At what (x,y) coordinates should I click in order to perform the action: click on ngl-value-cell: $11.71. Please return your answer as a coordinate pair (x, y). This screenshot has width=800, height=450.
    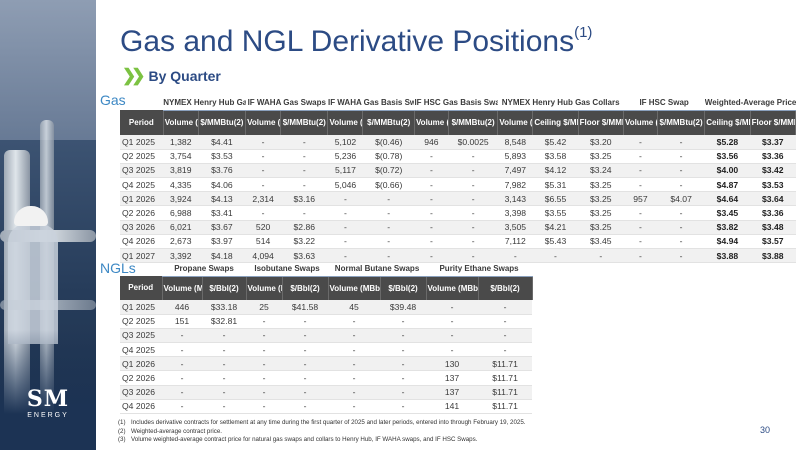
    Looking at the image, I should click on (505, 407).